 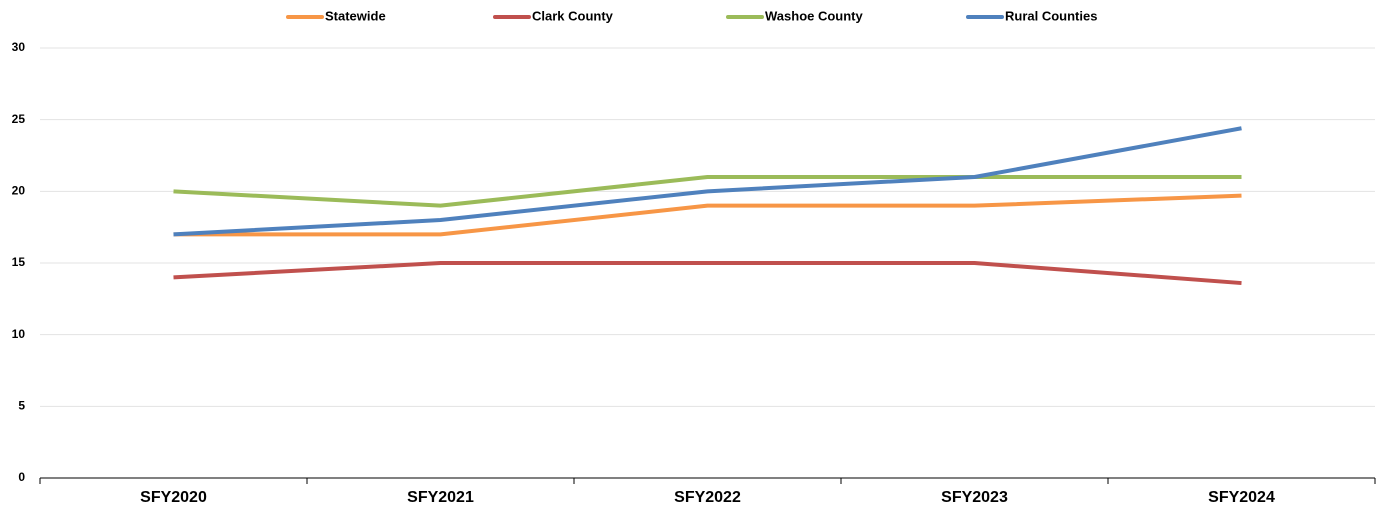 What do you see at coordinates (21, 477) in the screenshot?
I see `y-tick-label: 0` at bounding box center [21, 477].